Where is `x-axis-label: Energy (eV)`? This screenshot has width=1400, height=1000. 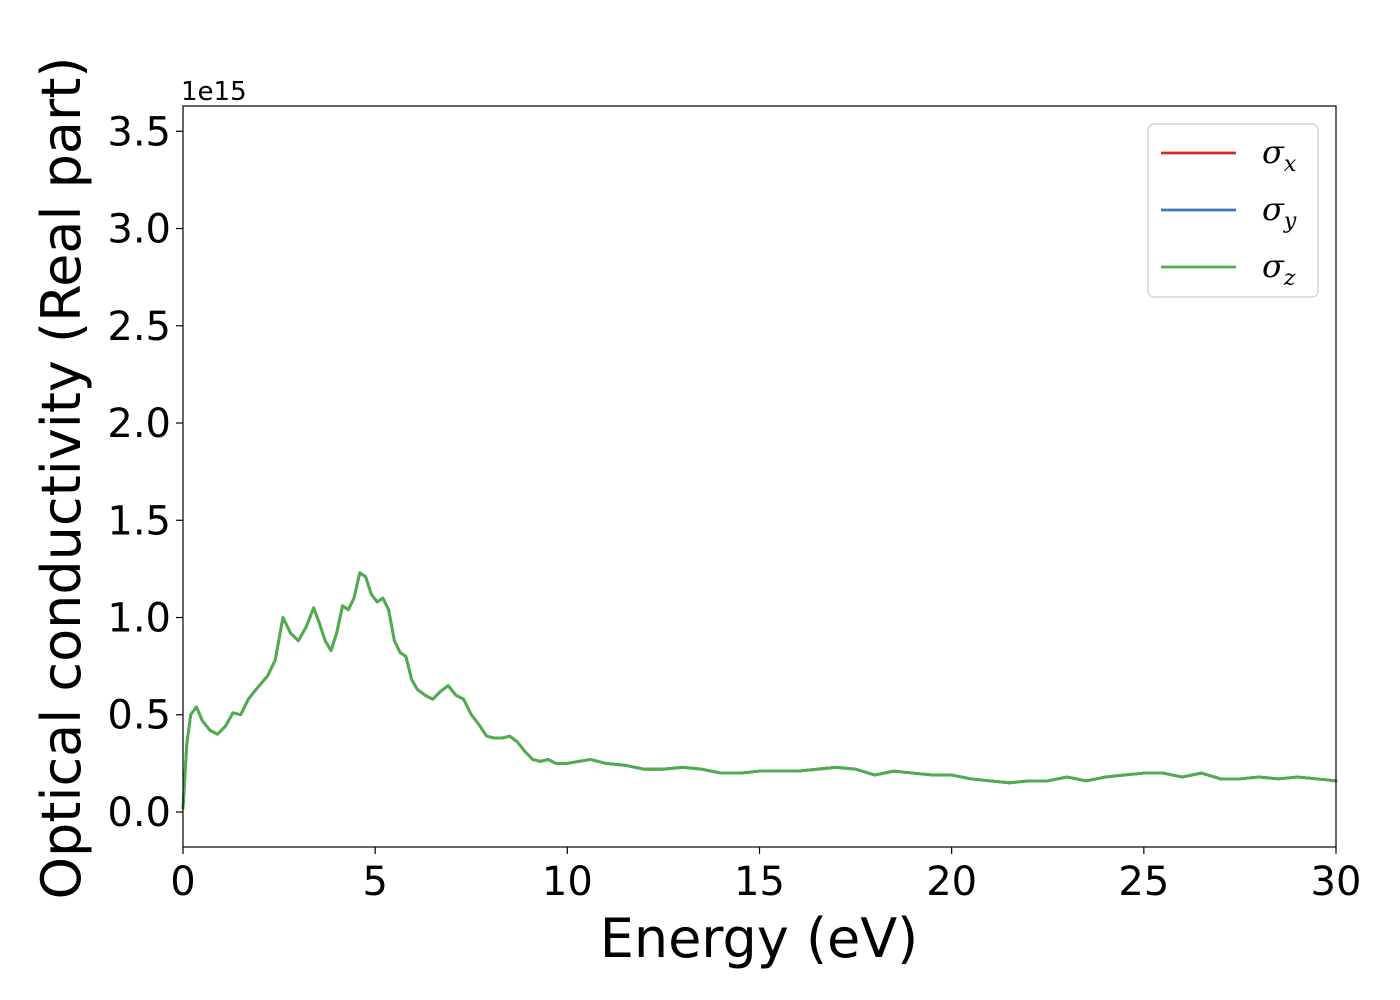 x-axis-label: Energy (eV) is located at coordinates (759, 938).